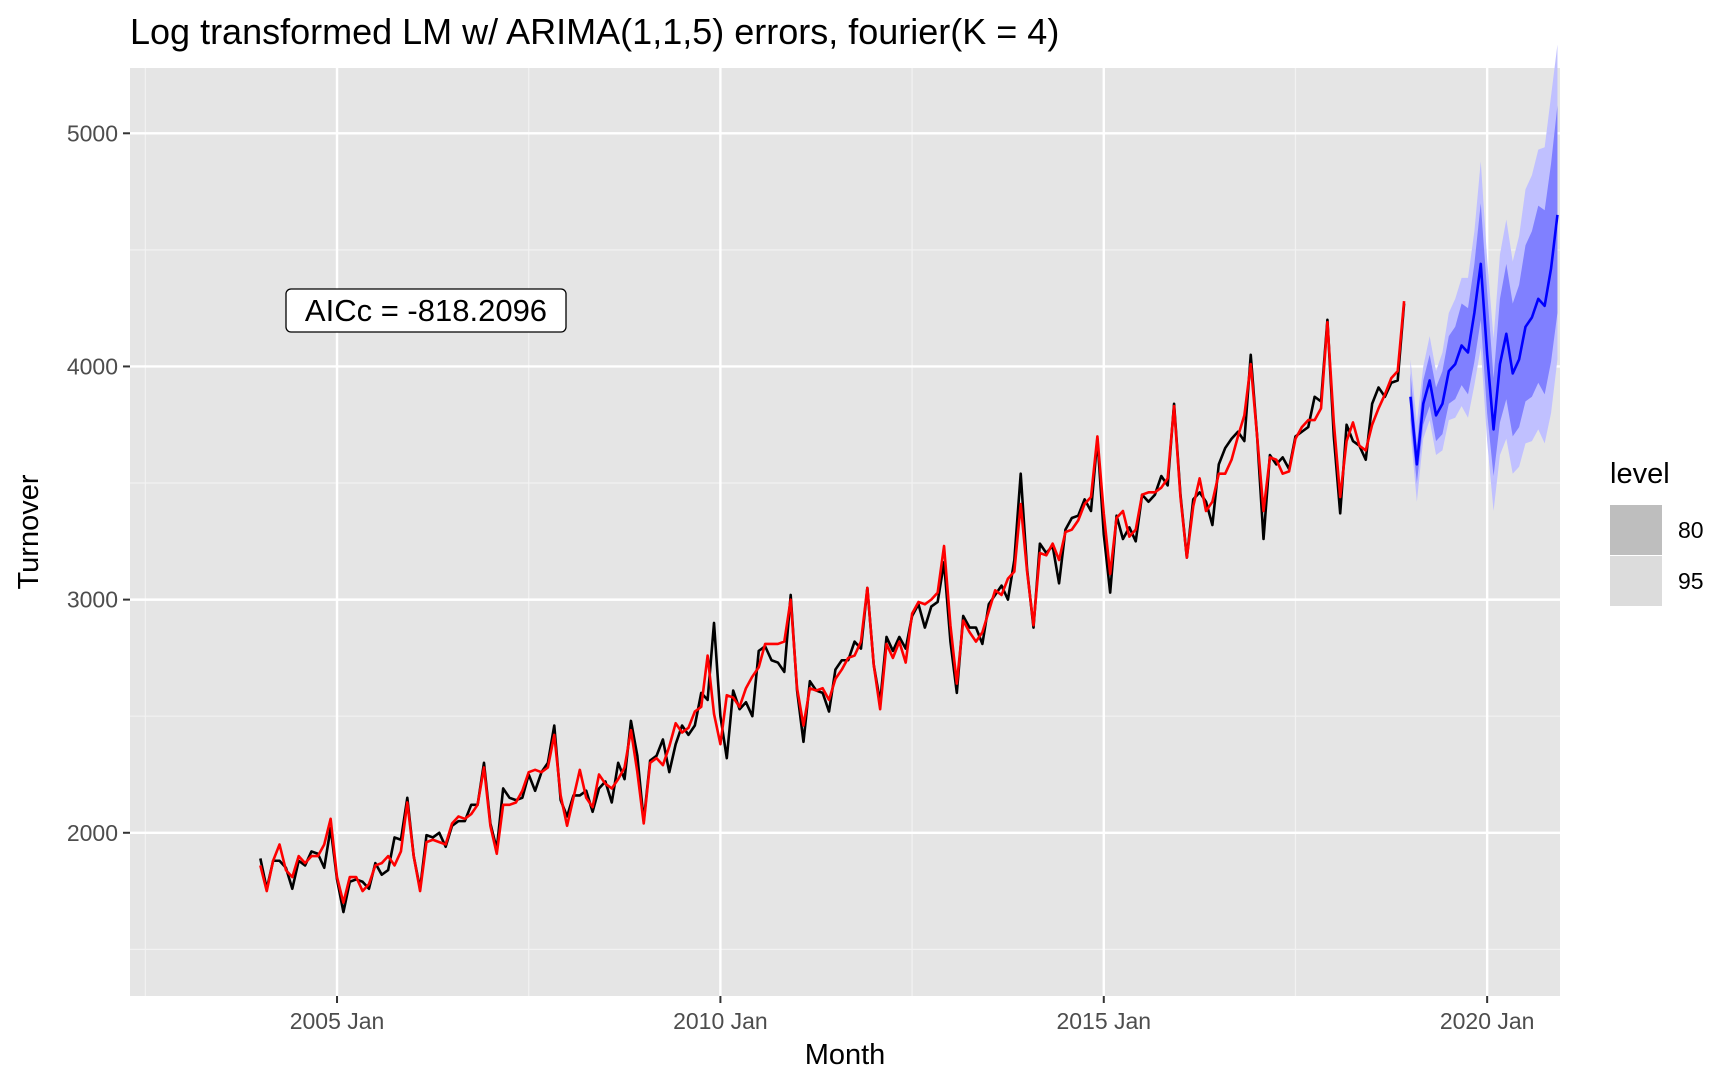 This screenshot has width=1728, height=1080. Describe the element at coordinates (912, 1015) in the screenshot. I see `x-axis: 2005 Jan 2010 Jan 2015 Jan 2020 Jan` at that location.